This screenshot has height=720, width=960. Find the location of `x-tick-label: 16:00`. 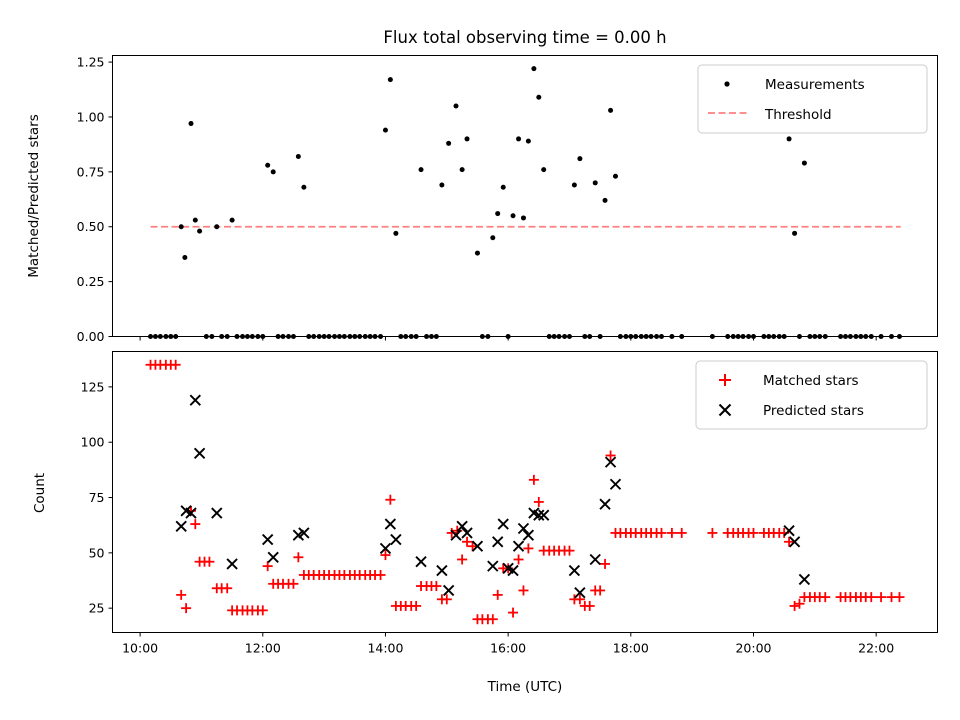

x-tick-label: 16:00 is located at coordinates (508, 648).